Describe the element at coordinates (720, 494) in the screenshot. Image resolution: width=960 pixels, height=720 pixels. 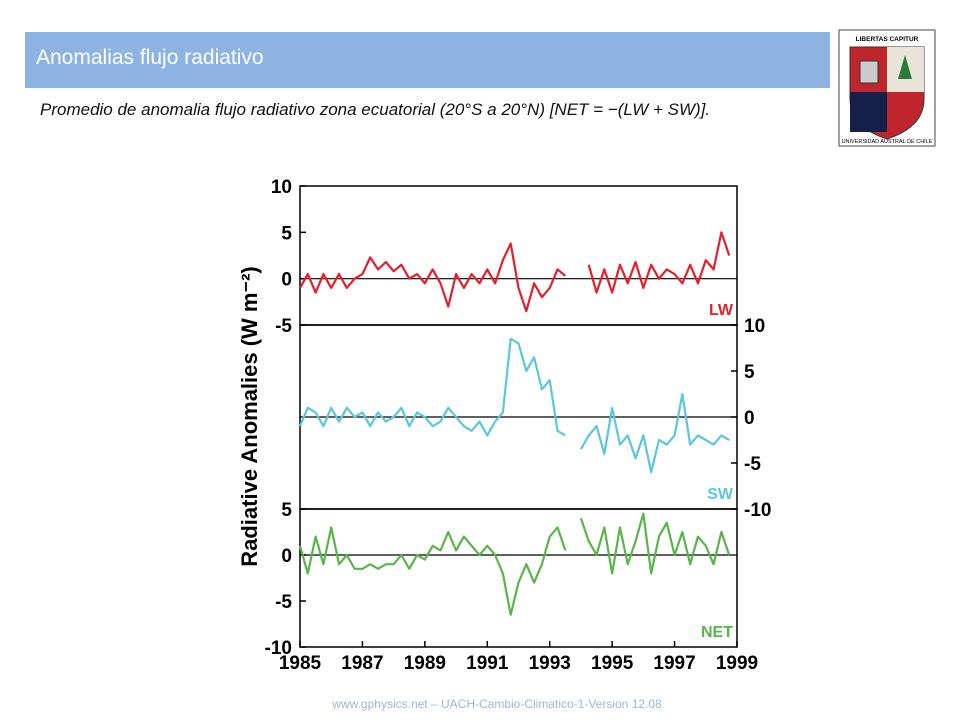
I see `series-label: SW` at that location.